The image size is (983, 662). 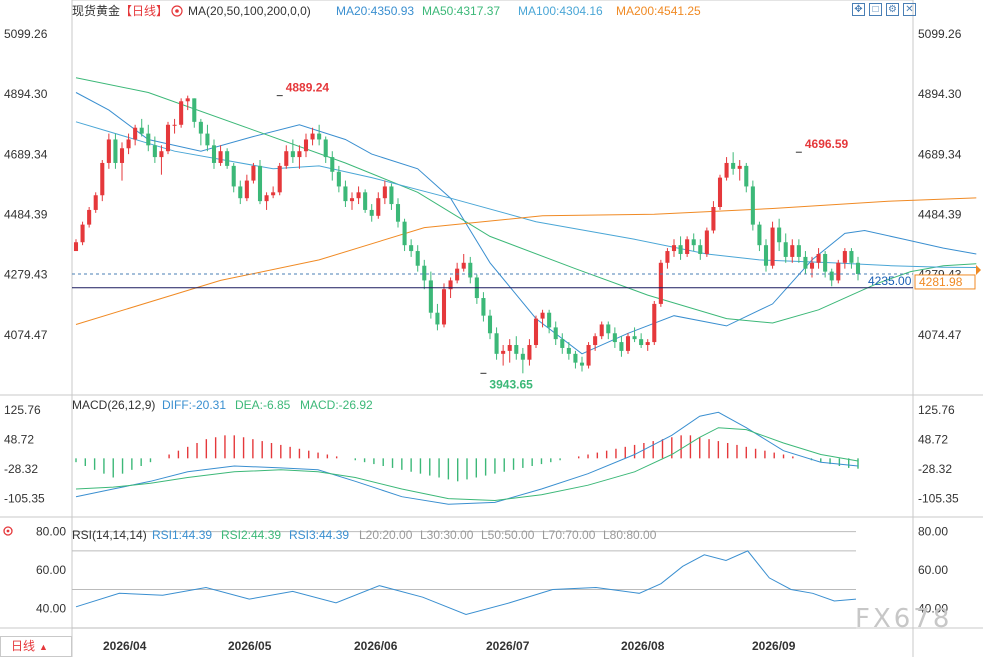 I want to click on gear-icon, so click(x=8, y=531).